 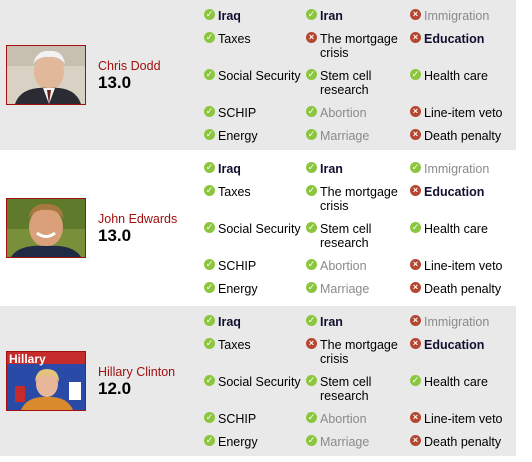 What do you see at coordinates (115, 388) in the screenshot?
I see `candidate-score: 12.0` at bounding box center [115, 388].